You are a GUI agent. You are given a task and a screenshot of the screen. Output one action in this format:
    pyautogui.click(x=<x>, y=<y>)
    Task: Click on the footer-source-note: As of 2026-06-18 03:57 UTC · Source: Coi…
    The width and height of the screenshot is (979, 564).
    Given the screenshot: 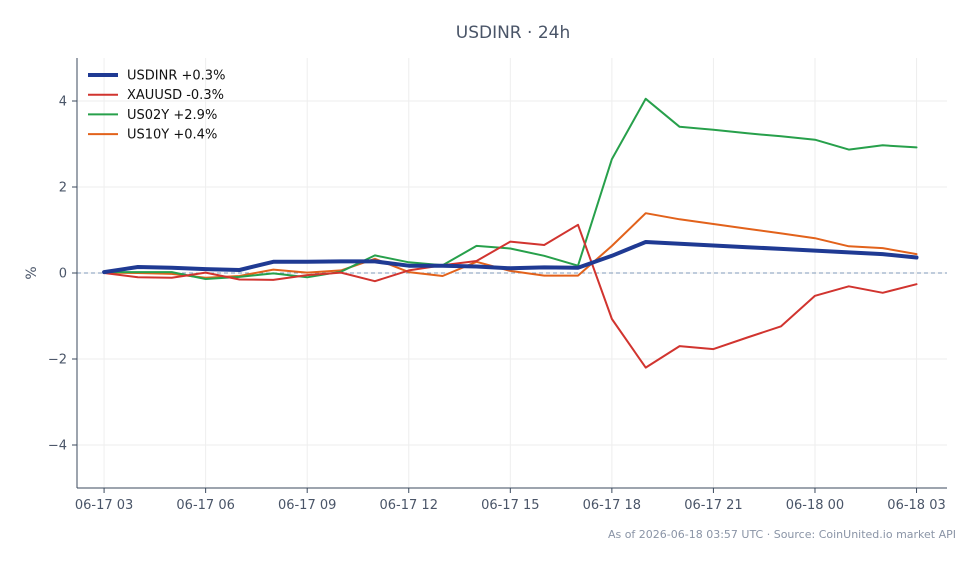 What is the action you would take?
    pyautogui.click(x=782, y=534)
    